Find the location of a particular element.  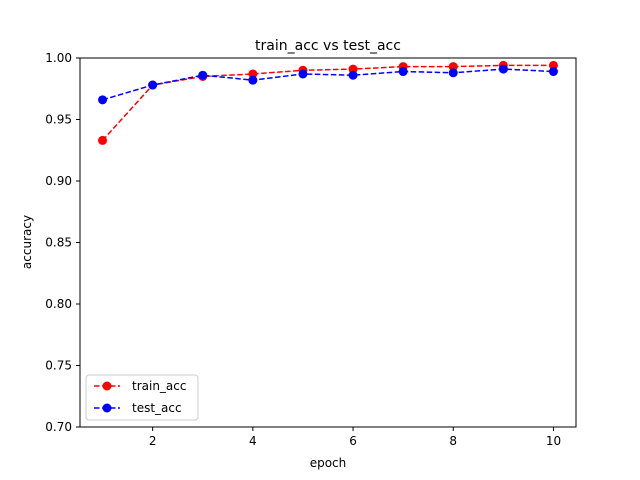

chart-title: train_acc vs test_acc is located at coordinates (328, 46).